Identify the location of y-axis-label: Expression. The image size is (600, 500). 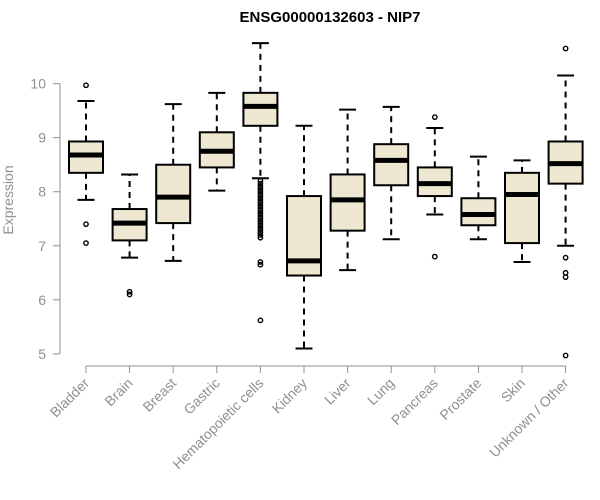
(8, 199).